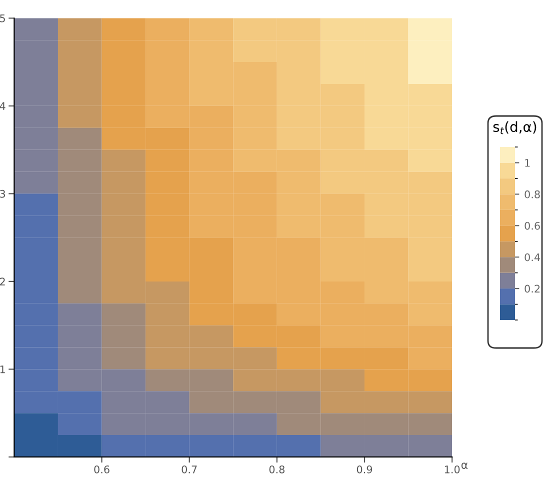 This screenshot has width=546, height=478. What do you see at coordinates (2, 370) in the screenshot?
I see `y-tick-label: 1` at bounding box center [2, 370].